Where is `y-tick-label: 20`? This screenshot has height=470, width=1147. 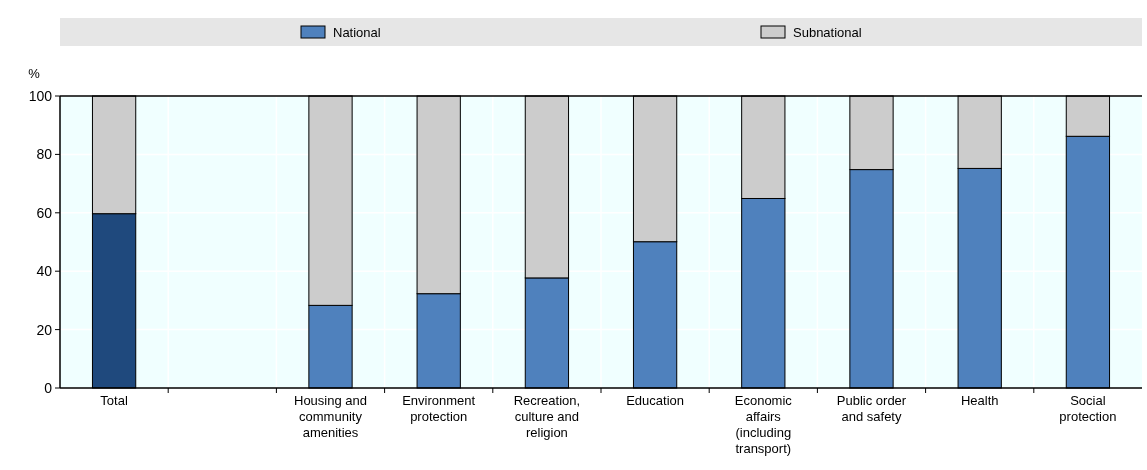 y-tick-label: 20 is located at coordinates (44, 329).